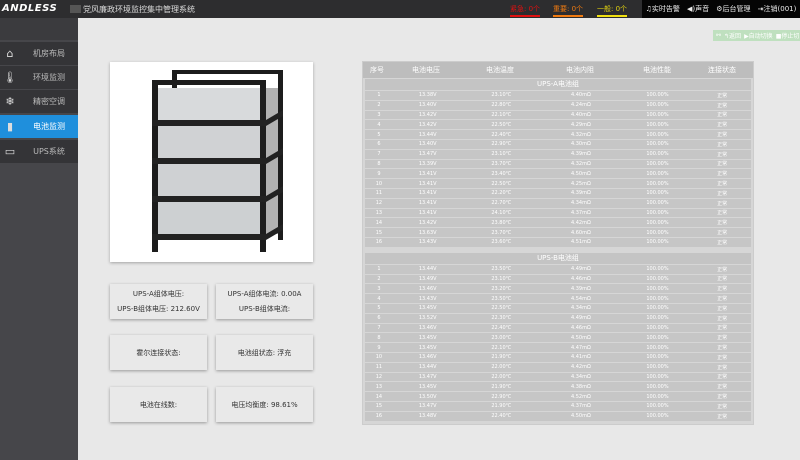 This screenshot has width=800, height=460. I want to click on table-cell: 4.30mΩ, so click(580, 144).